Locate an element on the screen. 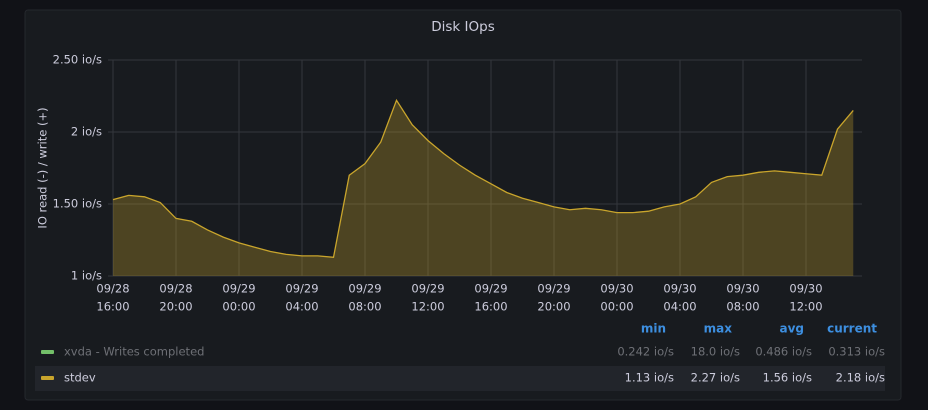  legend-stat: 2.27 io/s is located at coordinates (715, 378).